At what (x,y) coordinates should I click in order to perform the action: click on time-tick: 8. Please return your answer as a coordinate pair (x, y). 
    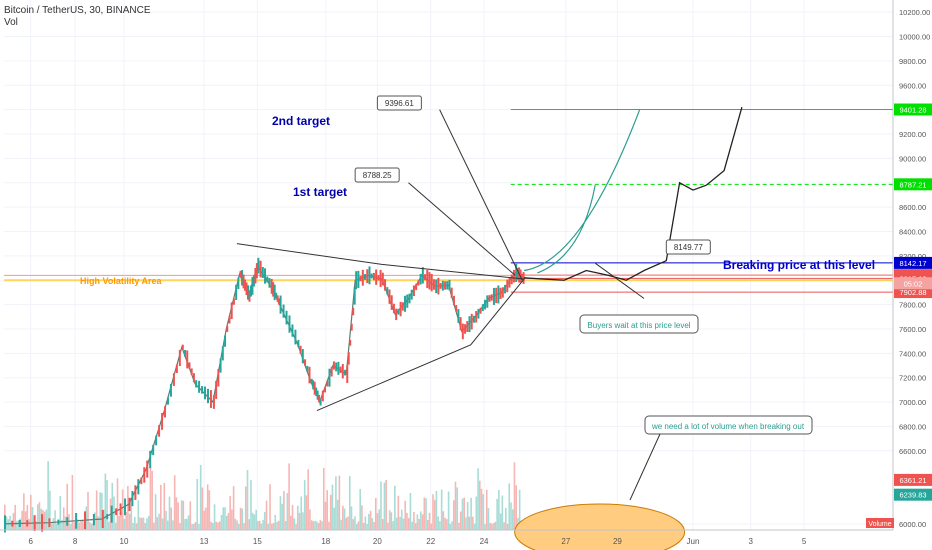
    Looking at the image, I should click on (75, 541).